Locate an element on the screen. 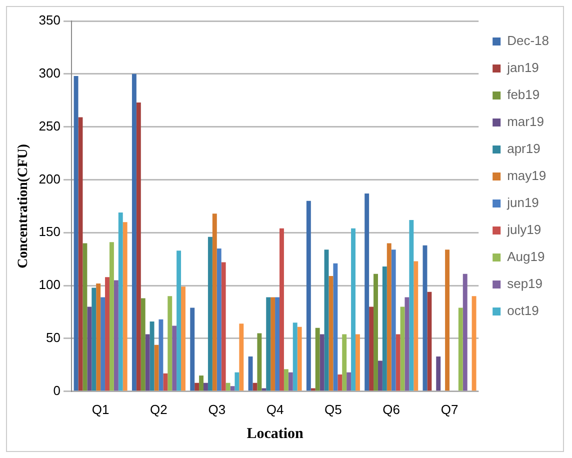 The width and height of the screenshot is (572, 458). y-tick-label: 200 is located at coordinates (49, 178).